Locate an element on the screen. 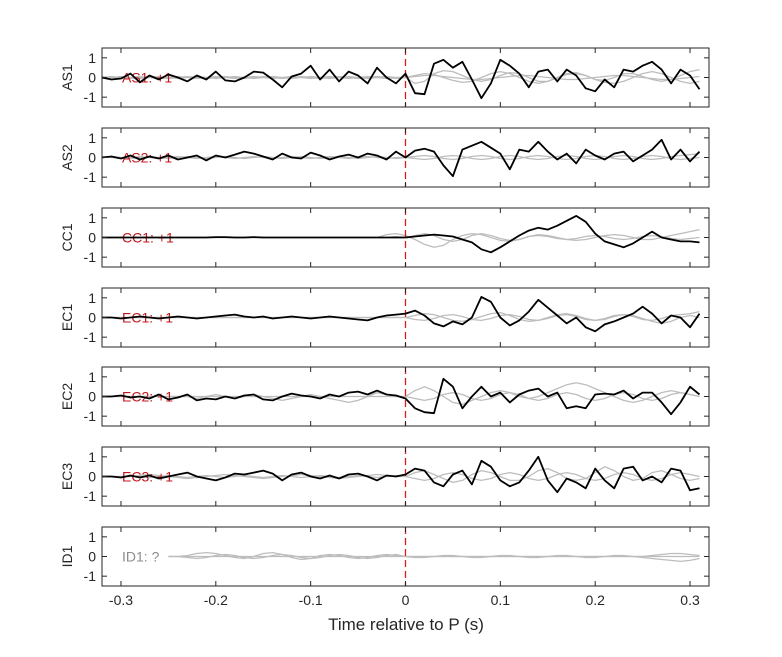 Image resolution: width=782 pixels, height=657 pixels. y-tick-label-cc1-2: -1 is located at coordinates (90, 257).